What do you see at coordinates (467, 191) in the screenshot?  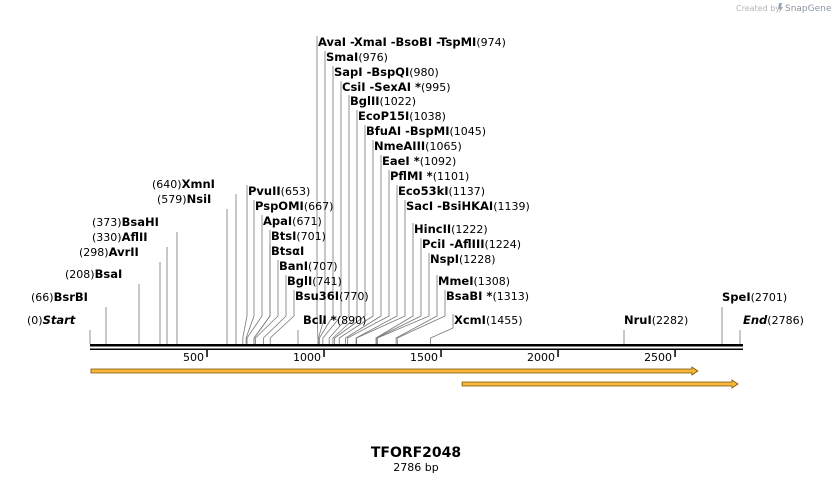 I see `site-text: (1137)` at bounding box center [467, 191].